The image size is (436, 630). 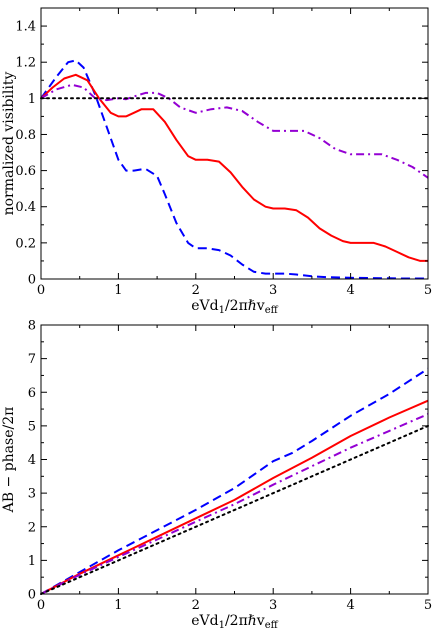 What do you see at coordinates (9, 144) in the screenshot?
I see `y-axis-label: normalized visibility` at bounding box center [9, 144].